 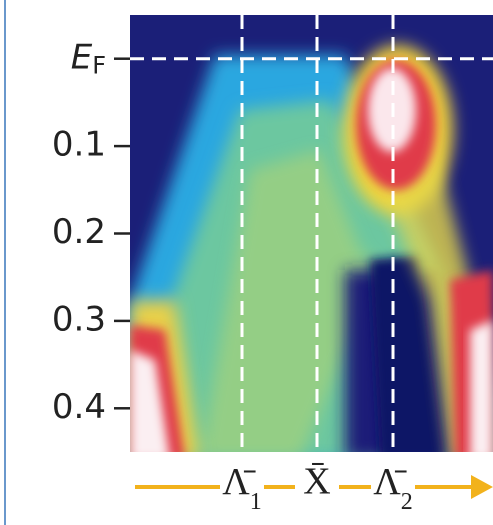 What do you see at coordinates (79, 145) in the screenshot?
I see `y-tick-label: 0.1` at bounding box center [79, 145].